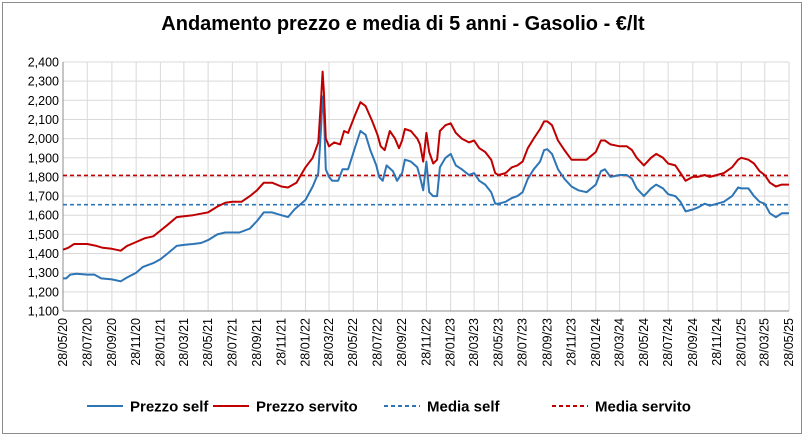 This screenshot has height=438, width=806. I want to click on x-tick-label: 28/09/22, so click(402, 342).